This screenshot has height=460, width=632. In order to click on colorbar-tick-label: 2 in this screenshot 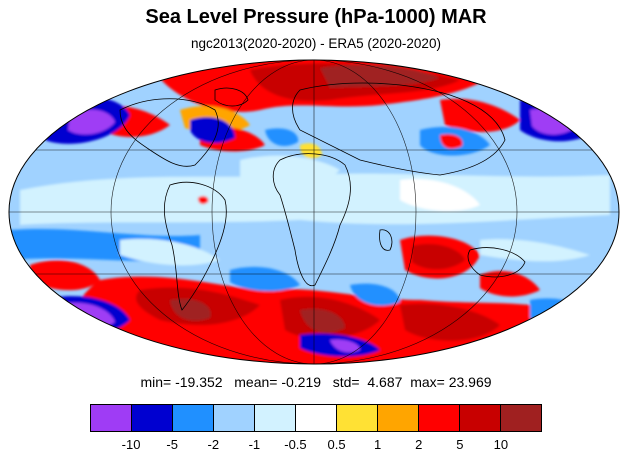, I will do `click(419, 444)`.